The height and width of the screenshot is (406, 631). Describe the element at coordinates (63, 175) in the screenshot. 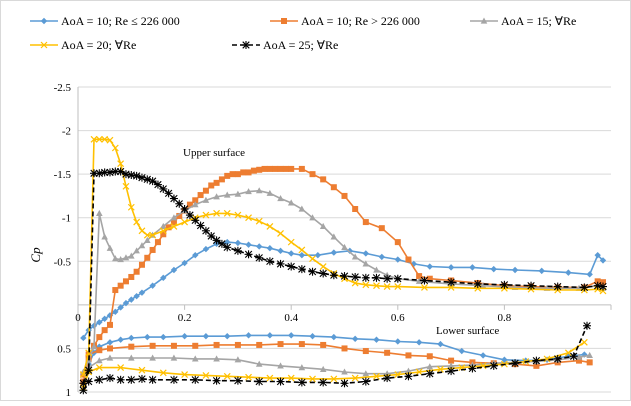

I see `y-tick-label: -1.5` at that location.